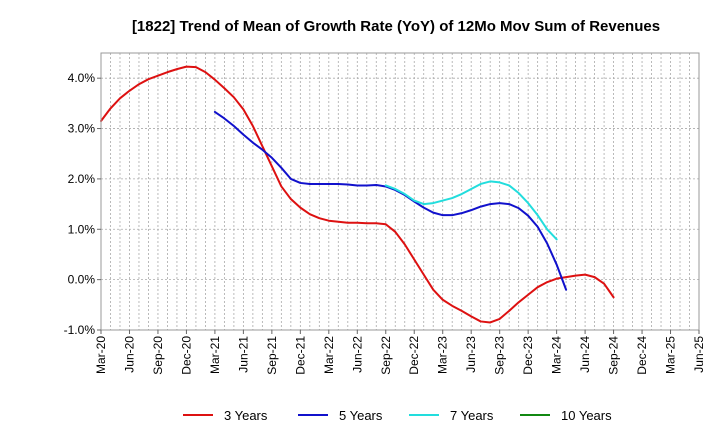 The width and height of the screenshot is (720, 440). I want to click on x-tick-label: Mar-23, so click(443, 355).